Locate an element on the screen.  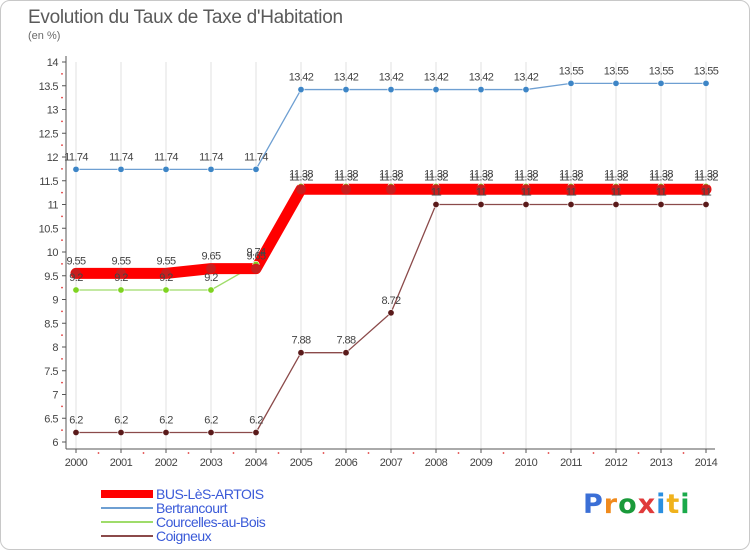
legend-item-bertrancourt: Bertrancourt is located at coordinates (183, 508).